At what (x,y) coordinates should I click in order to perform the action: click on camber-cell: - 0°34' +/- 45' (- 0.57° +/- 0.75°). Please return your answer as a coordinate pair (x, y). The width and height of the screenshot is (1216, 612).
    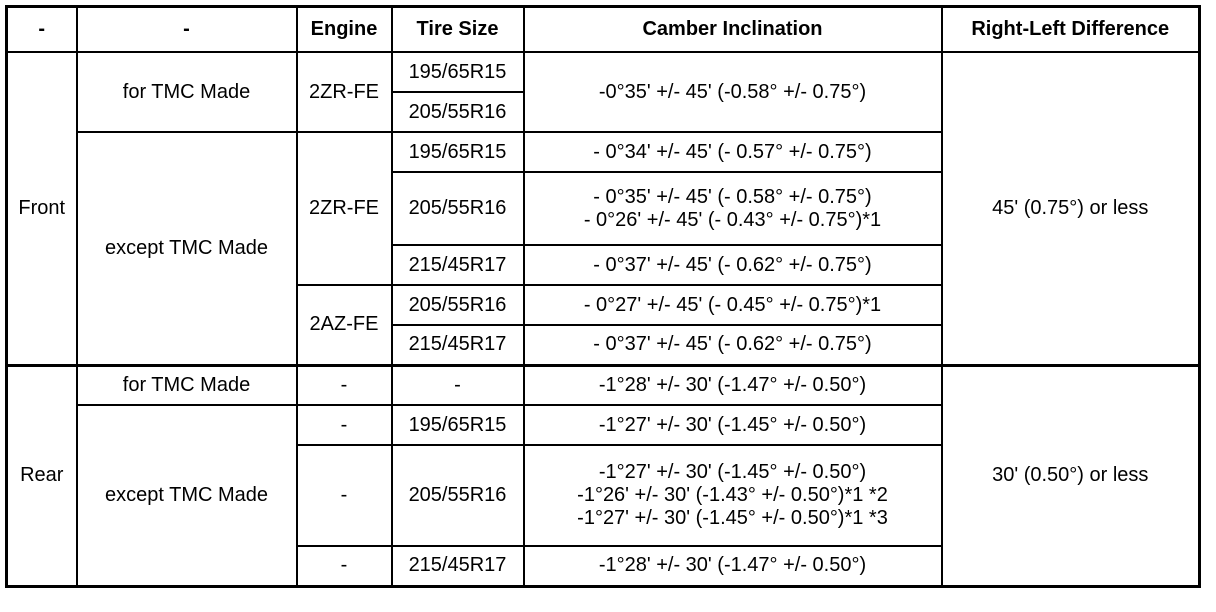
    Looking at the image, I should click on (732, 152).